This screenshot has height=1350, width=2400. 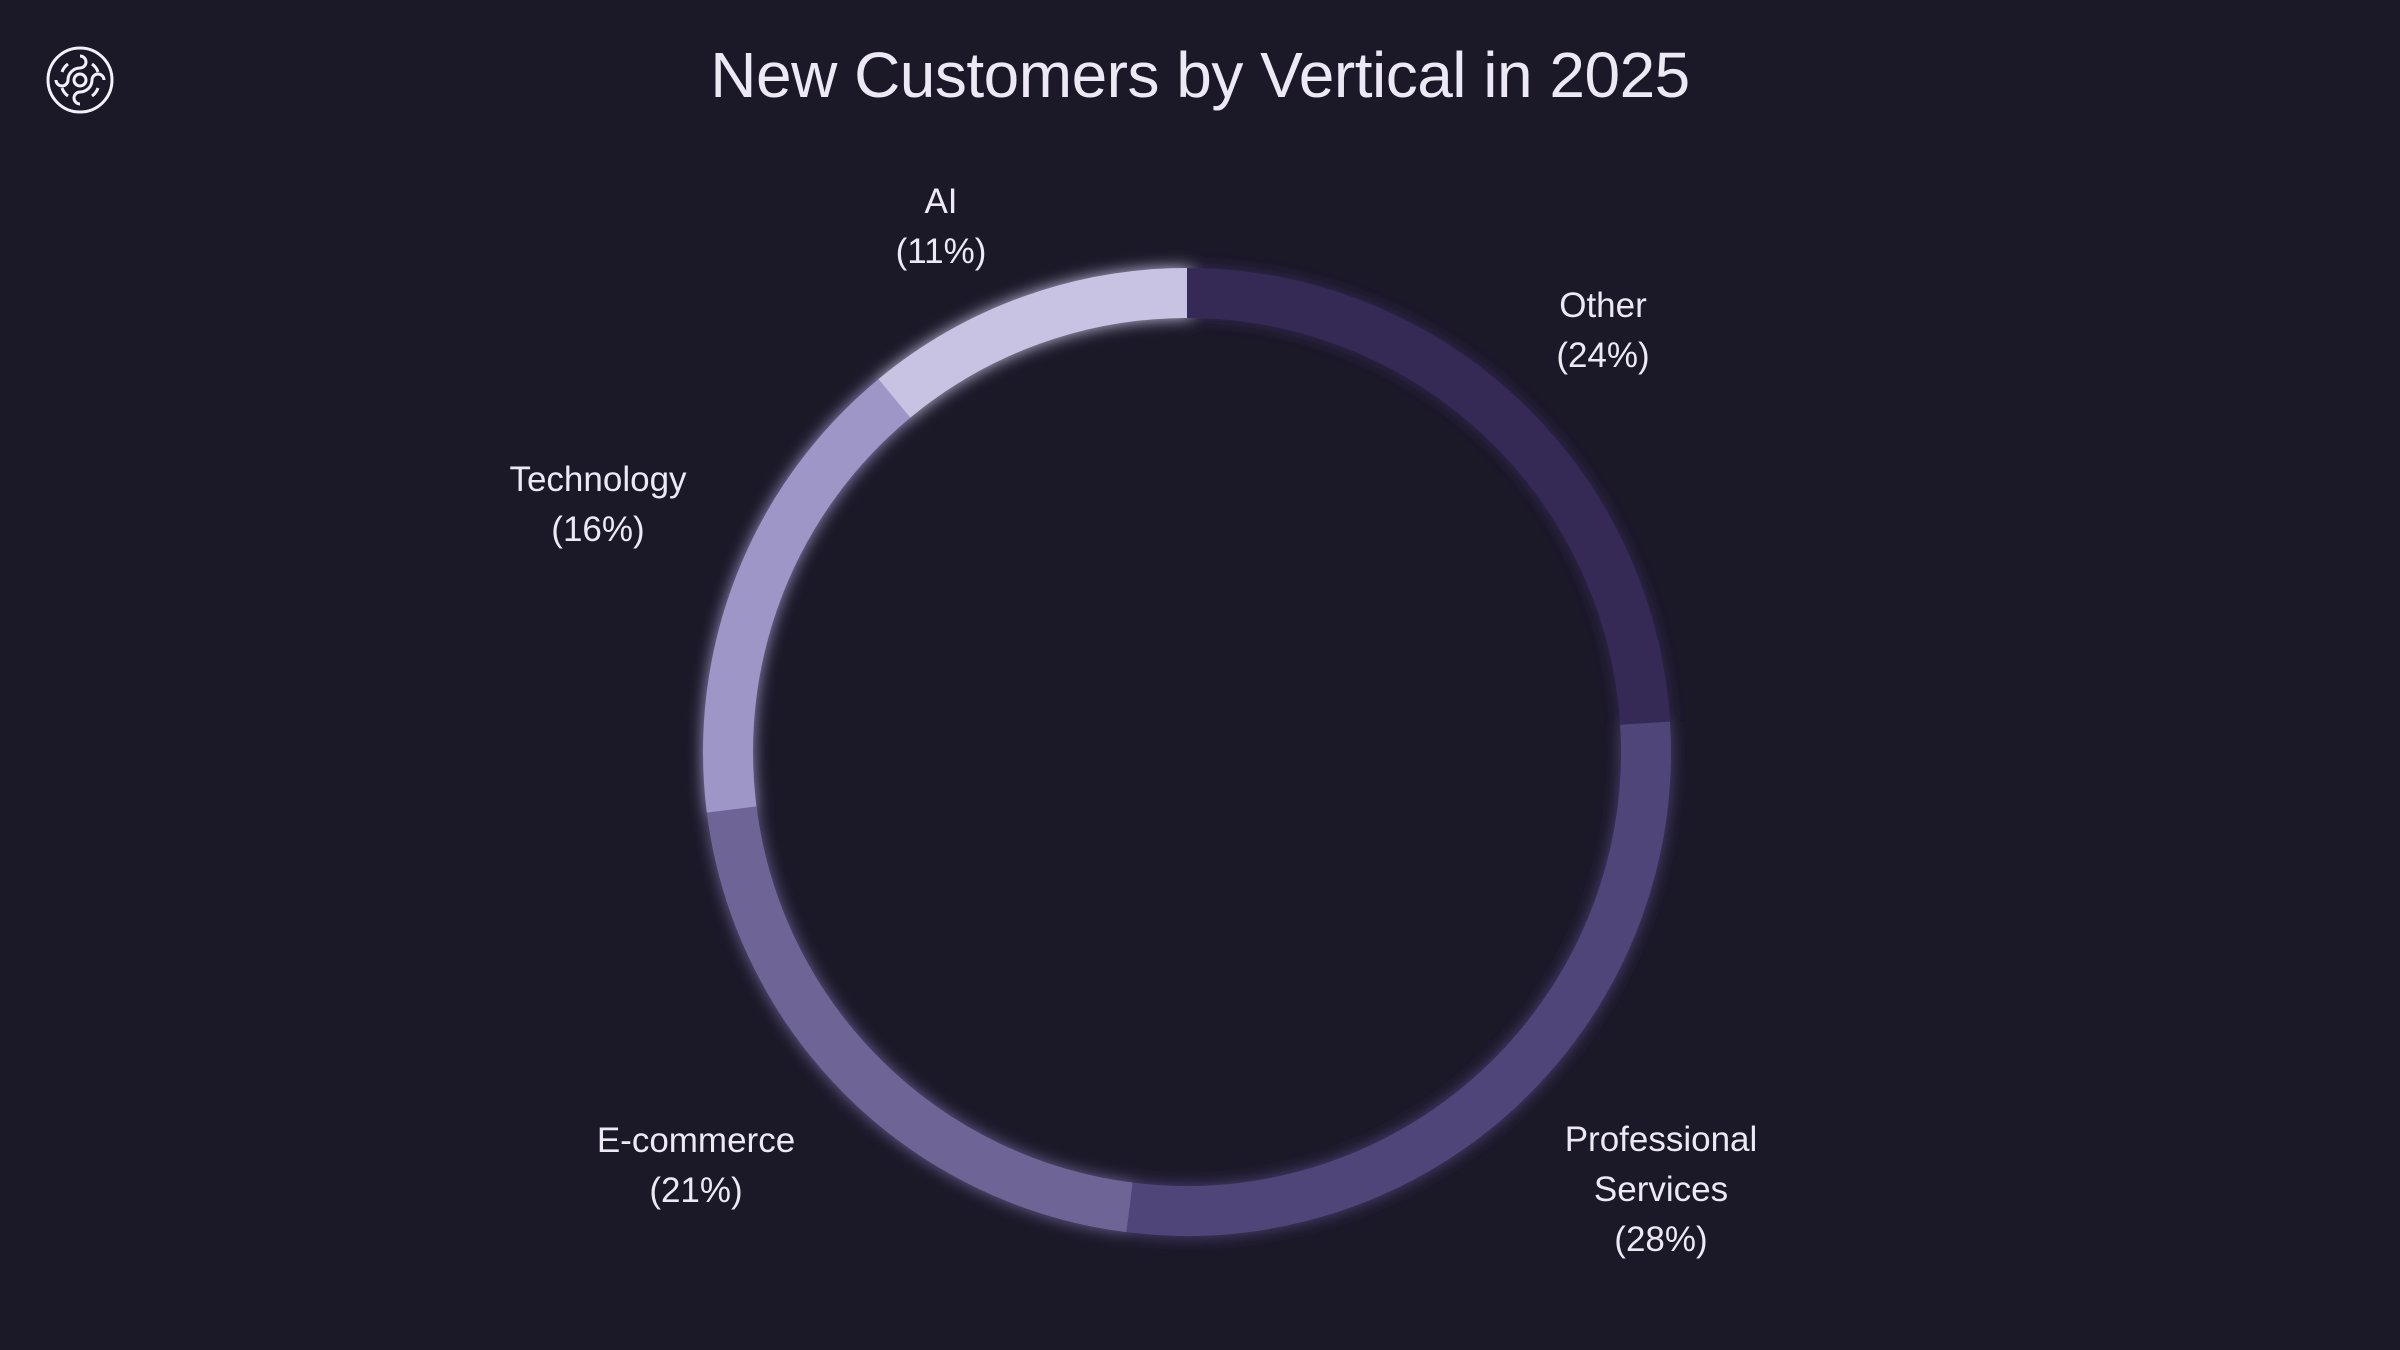 What do you see at coordinates (941, 201) in the screenshot?
I see `slice-name: AI` at bounding box center [941, 201].